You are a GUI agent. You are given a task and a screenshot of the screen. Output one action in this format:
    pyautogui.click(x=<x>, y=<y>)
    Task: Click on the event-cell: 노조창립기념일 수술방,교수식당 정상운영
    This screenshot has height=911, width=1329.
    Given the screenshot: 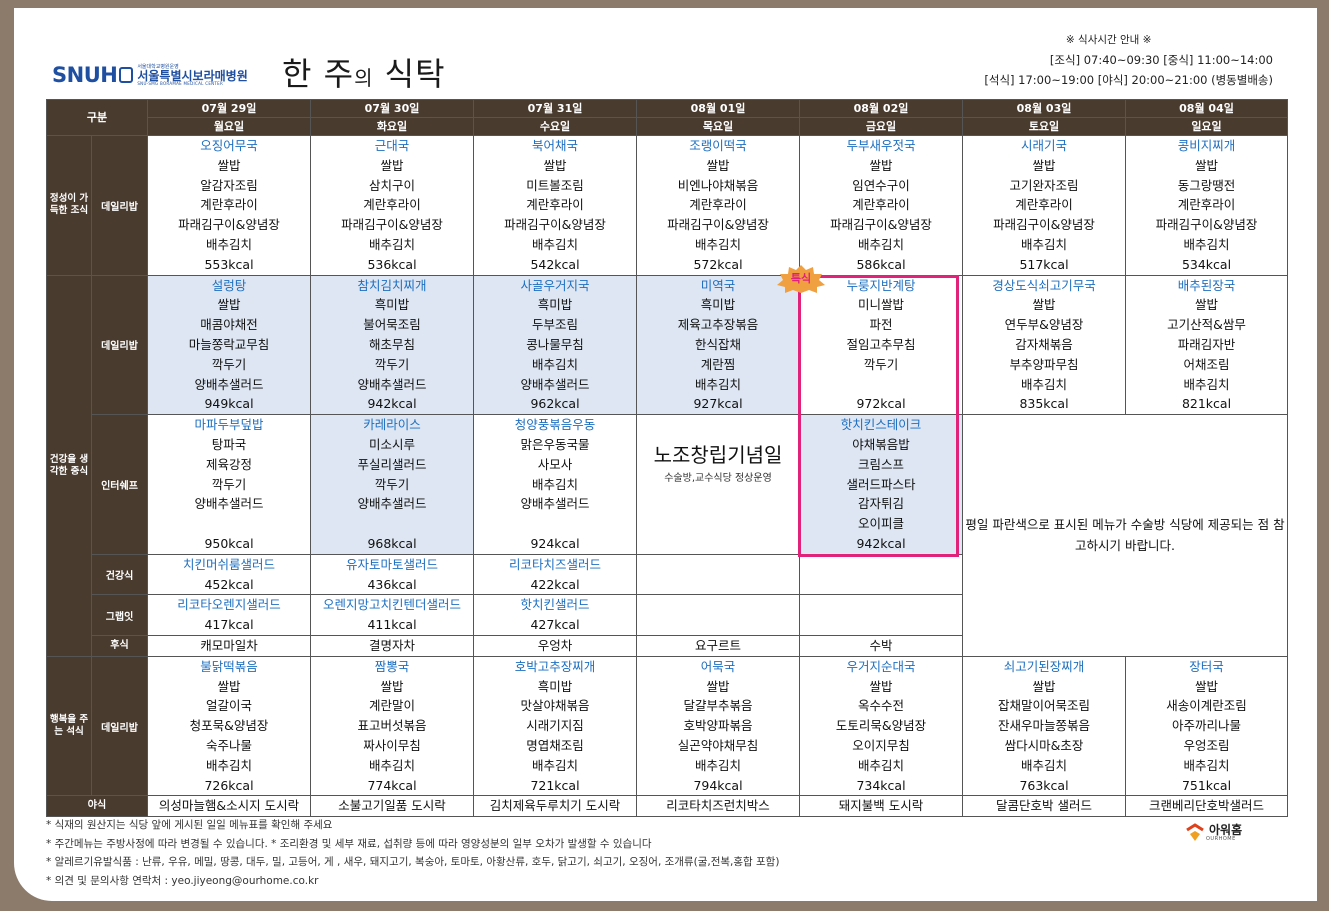 What is the action you would take?
    pyautogui.click(x=718, y=484)
    